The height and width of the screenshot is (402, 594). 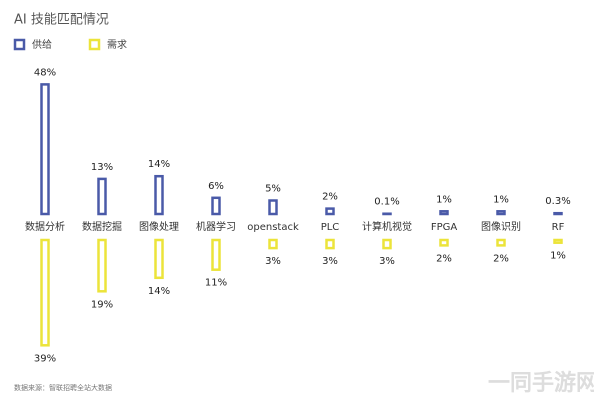 What do you see at coordinates (330, 227) in the screenshot?
I see `category-label: PLC` at bounding box center [330, 227].